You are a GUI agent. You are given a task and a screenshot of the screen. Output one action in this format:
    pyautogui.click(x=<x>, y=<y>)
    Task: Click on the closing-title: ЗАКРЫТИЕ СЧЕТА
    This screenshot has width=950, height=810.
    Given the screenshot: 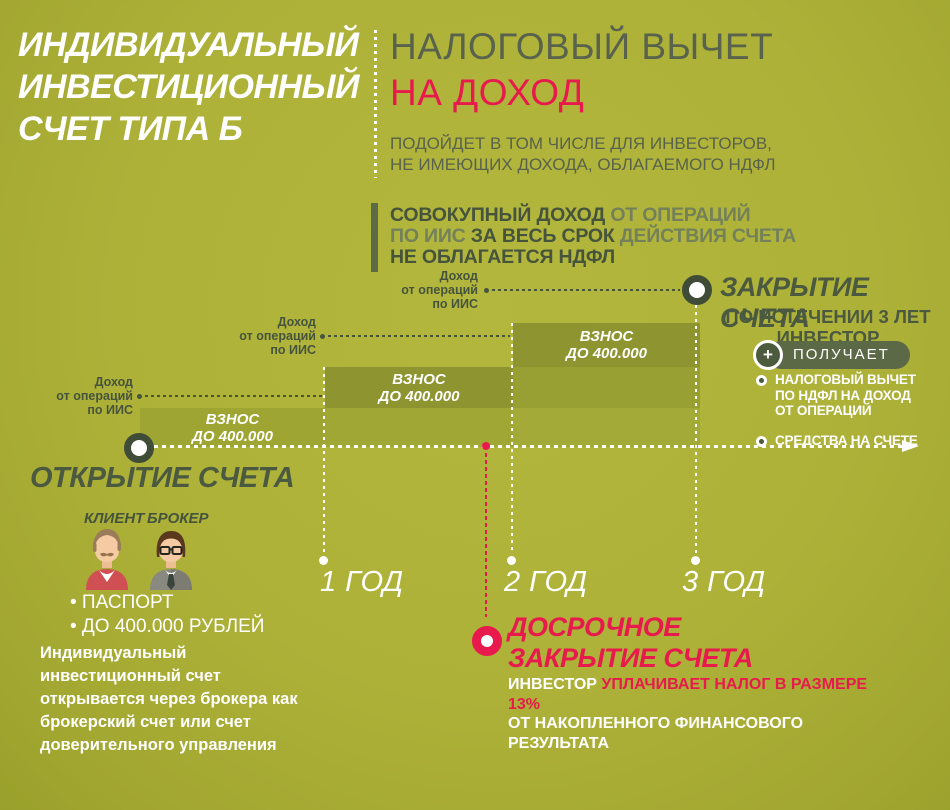 What is the action you would take?
    pyautogui.click(x=794, y=302)
    